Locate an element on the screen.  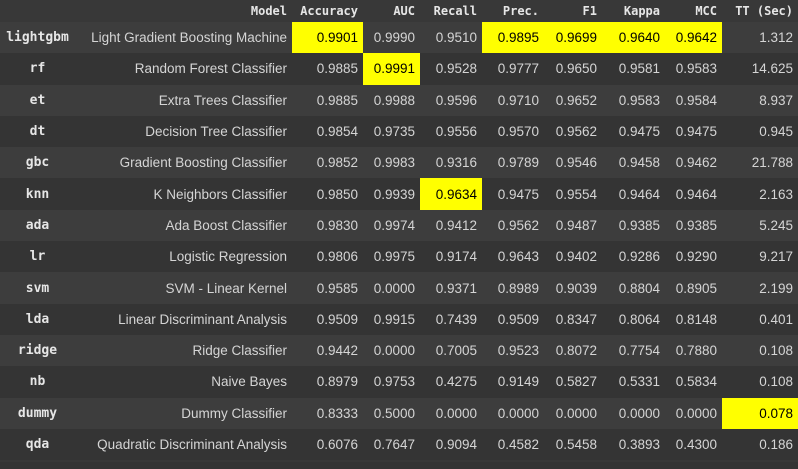
recall-cell: 0.9371 is located at coordinates (456, 288).